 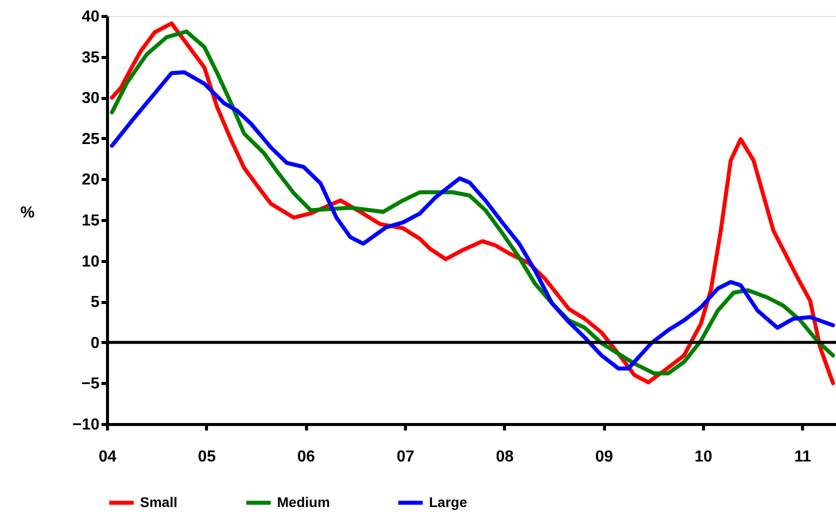 What do you see at coordinates (703, 457) in the screenshot?
I see `x-tick-label: 10` at bounding box center [703, 457].